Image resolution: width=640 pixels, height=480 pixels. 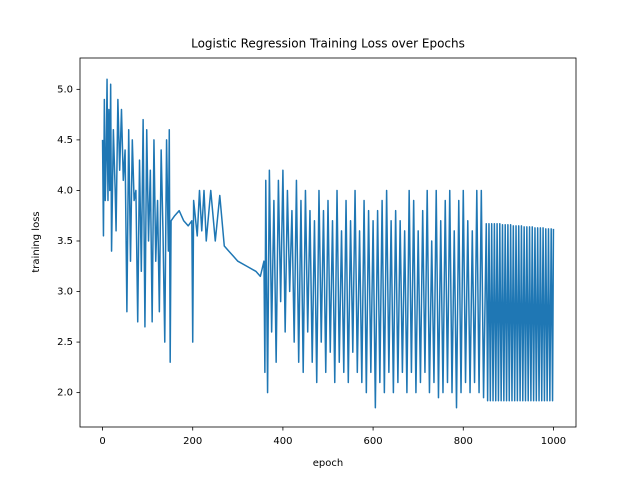 I want to click on x-tick-label: 600, so click(x=373, y=441).